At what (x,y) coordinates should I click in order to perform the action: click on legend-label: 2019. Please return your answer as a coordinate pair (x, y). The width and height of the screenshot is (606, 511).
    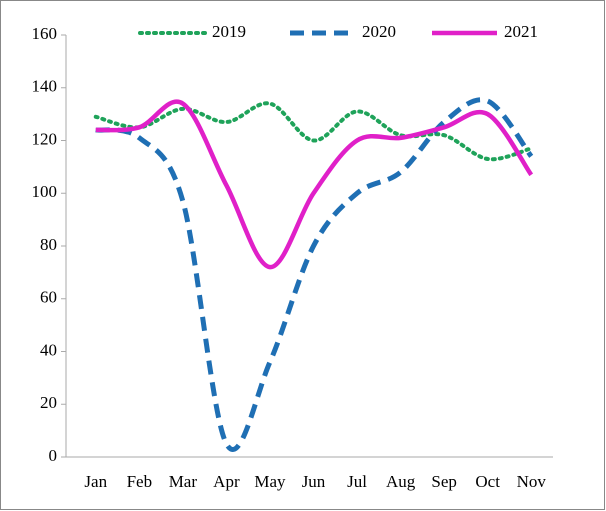
    Looking at the image, I should click on (229, 31).